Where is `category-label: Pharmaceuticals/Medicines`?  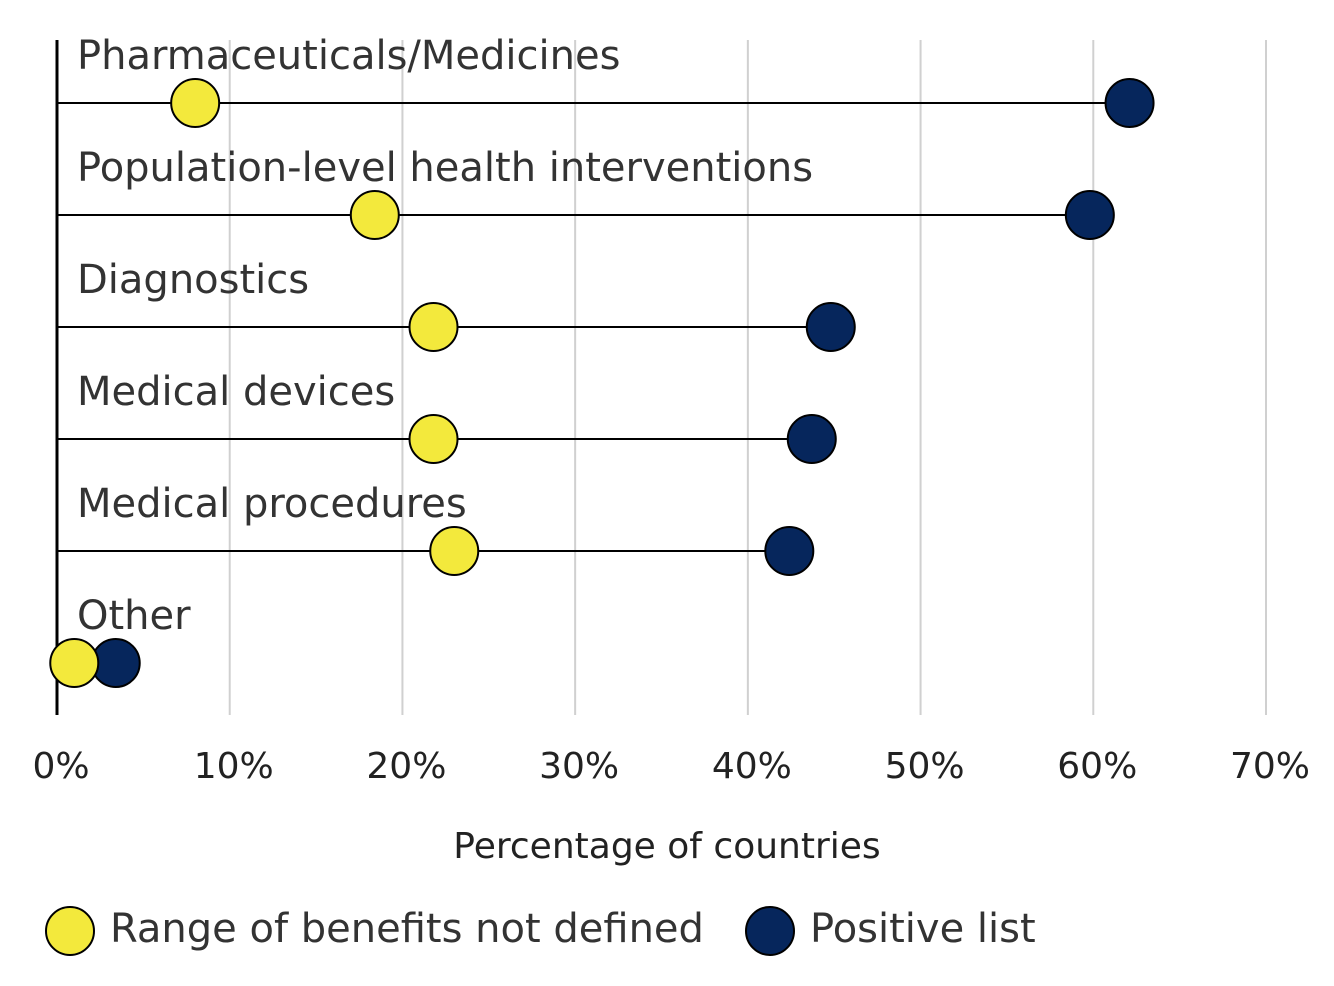
category-label: Pharmaceuticals/Medicines is located at coordinates (348, 56).